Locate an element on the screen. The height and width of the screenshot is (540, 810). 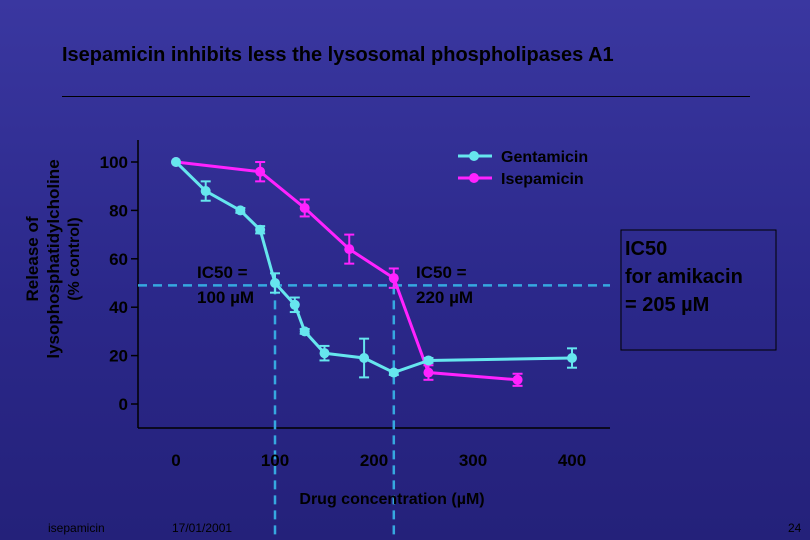
legend-isepamicin-marker is located at coordinates (474, 178).